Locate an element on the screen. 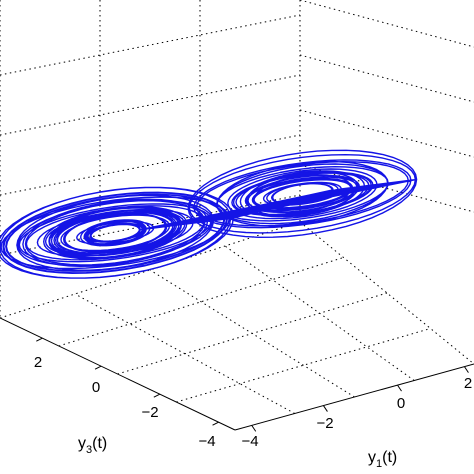 Image resolution: width=474 pixels, height=474 pixels. y3-tick-label: 0 is located at coordinates (96, 387).